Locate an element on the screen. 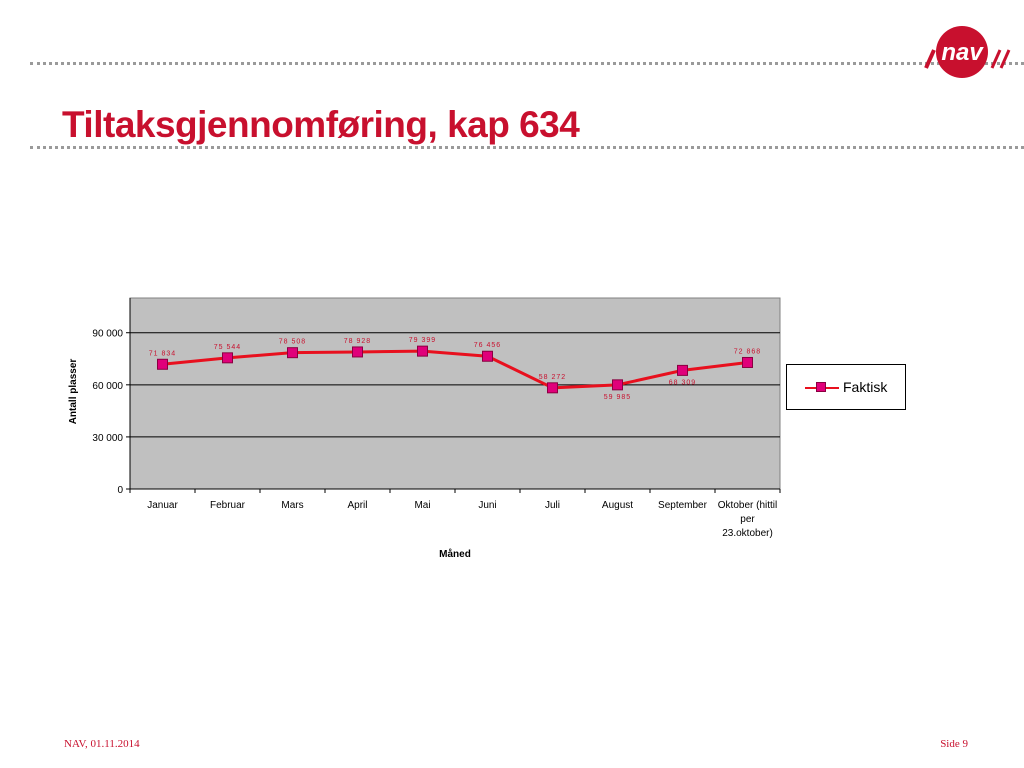 This screenshot has width=1024, height=768. x-tick-label-line: April is located at coordinates (357, 505).